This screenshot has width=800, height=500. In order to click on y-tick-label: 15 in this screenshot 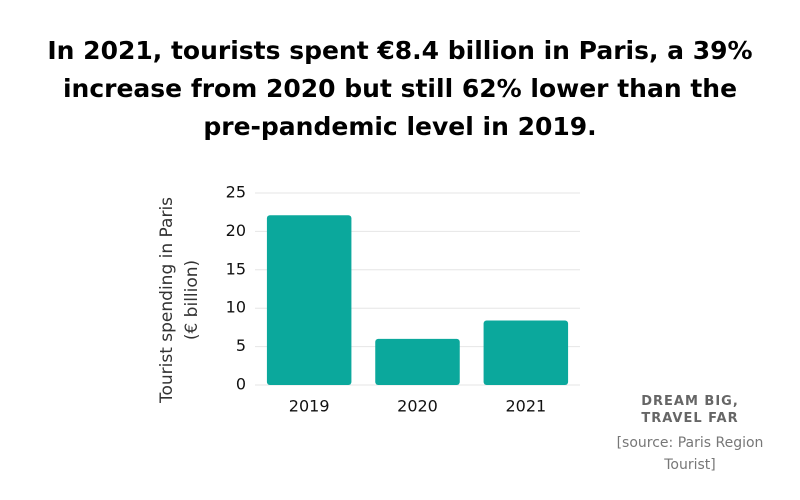, I will do `click(236, 268)`.